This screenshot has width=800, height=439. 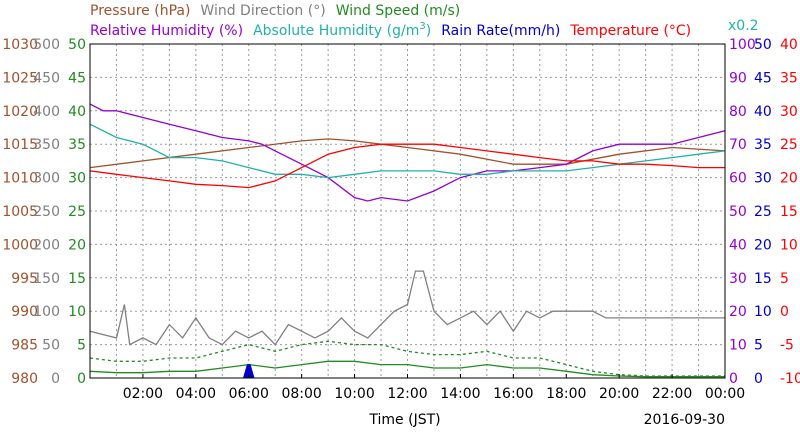 What do you see at coordinates (46, 145) in the screenshot?
I see `y-tick-label-wind-direction: 350` at bounding box center [46, 145].